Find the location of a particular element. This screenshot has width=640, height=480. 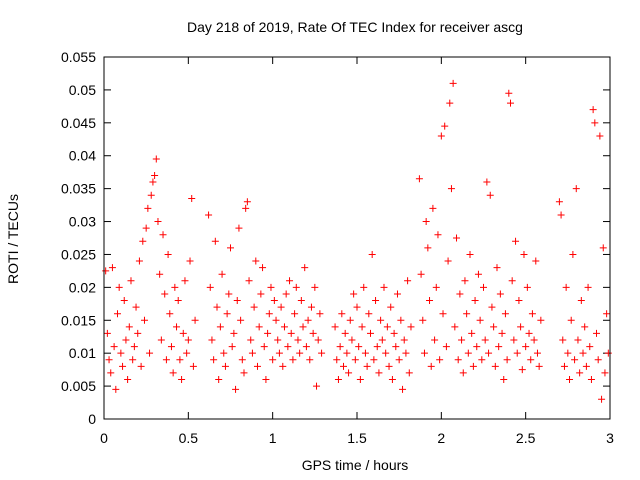

y-tick-label: 0.015 is located at coordinates (78, 320).